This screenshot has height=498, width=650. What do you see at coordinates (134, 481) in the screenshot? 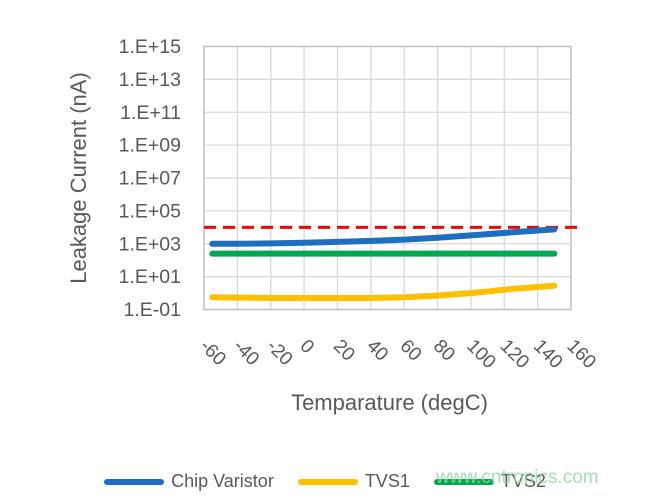
I see `legend-swatch-chip-varistor` at bounding box center [134, 481].